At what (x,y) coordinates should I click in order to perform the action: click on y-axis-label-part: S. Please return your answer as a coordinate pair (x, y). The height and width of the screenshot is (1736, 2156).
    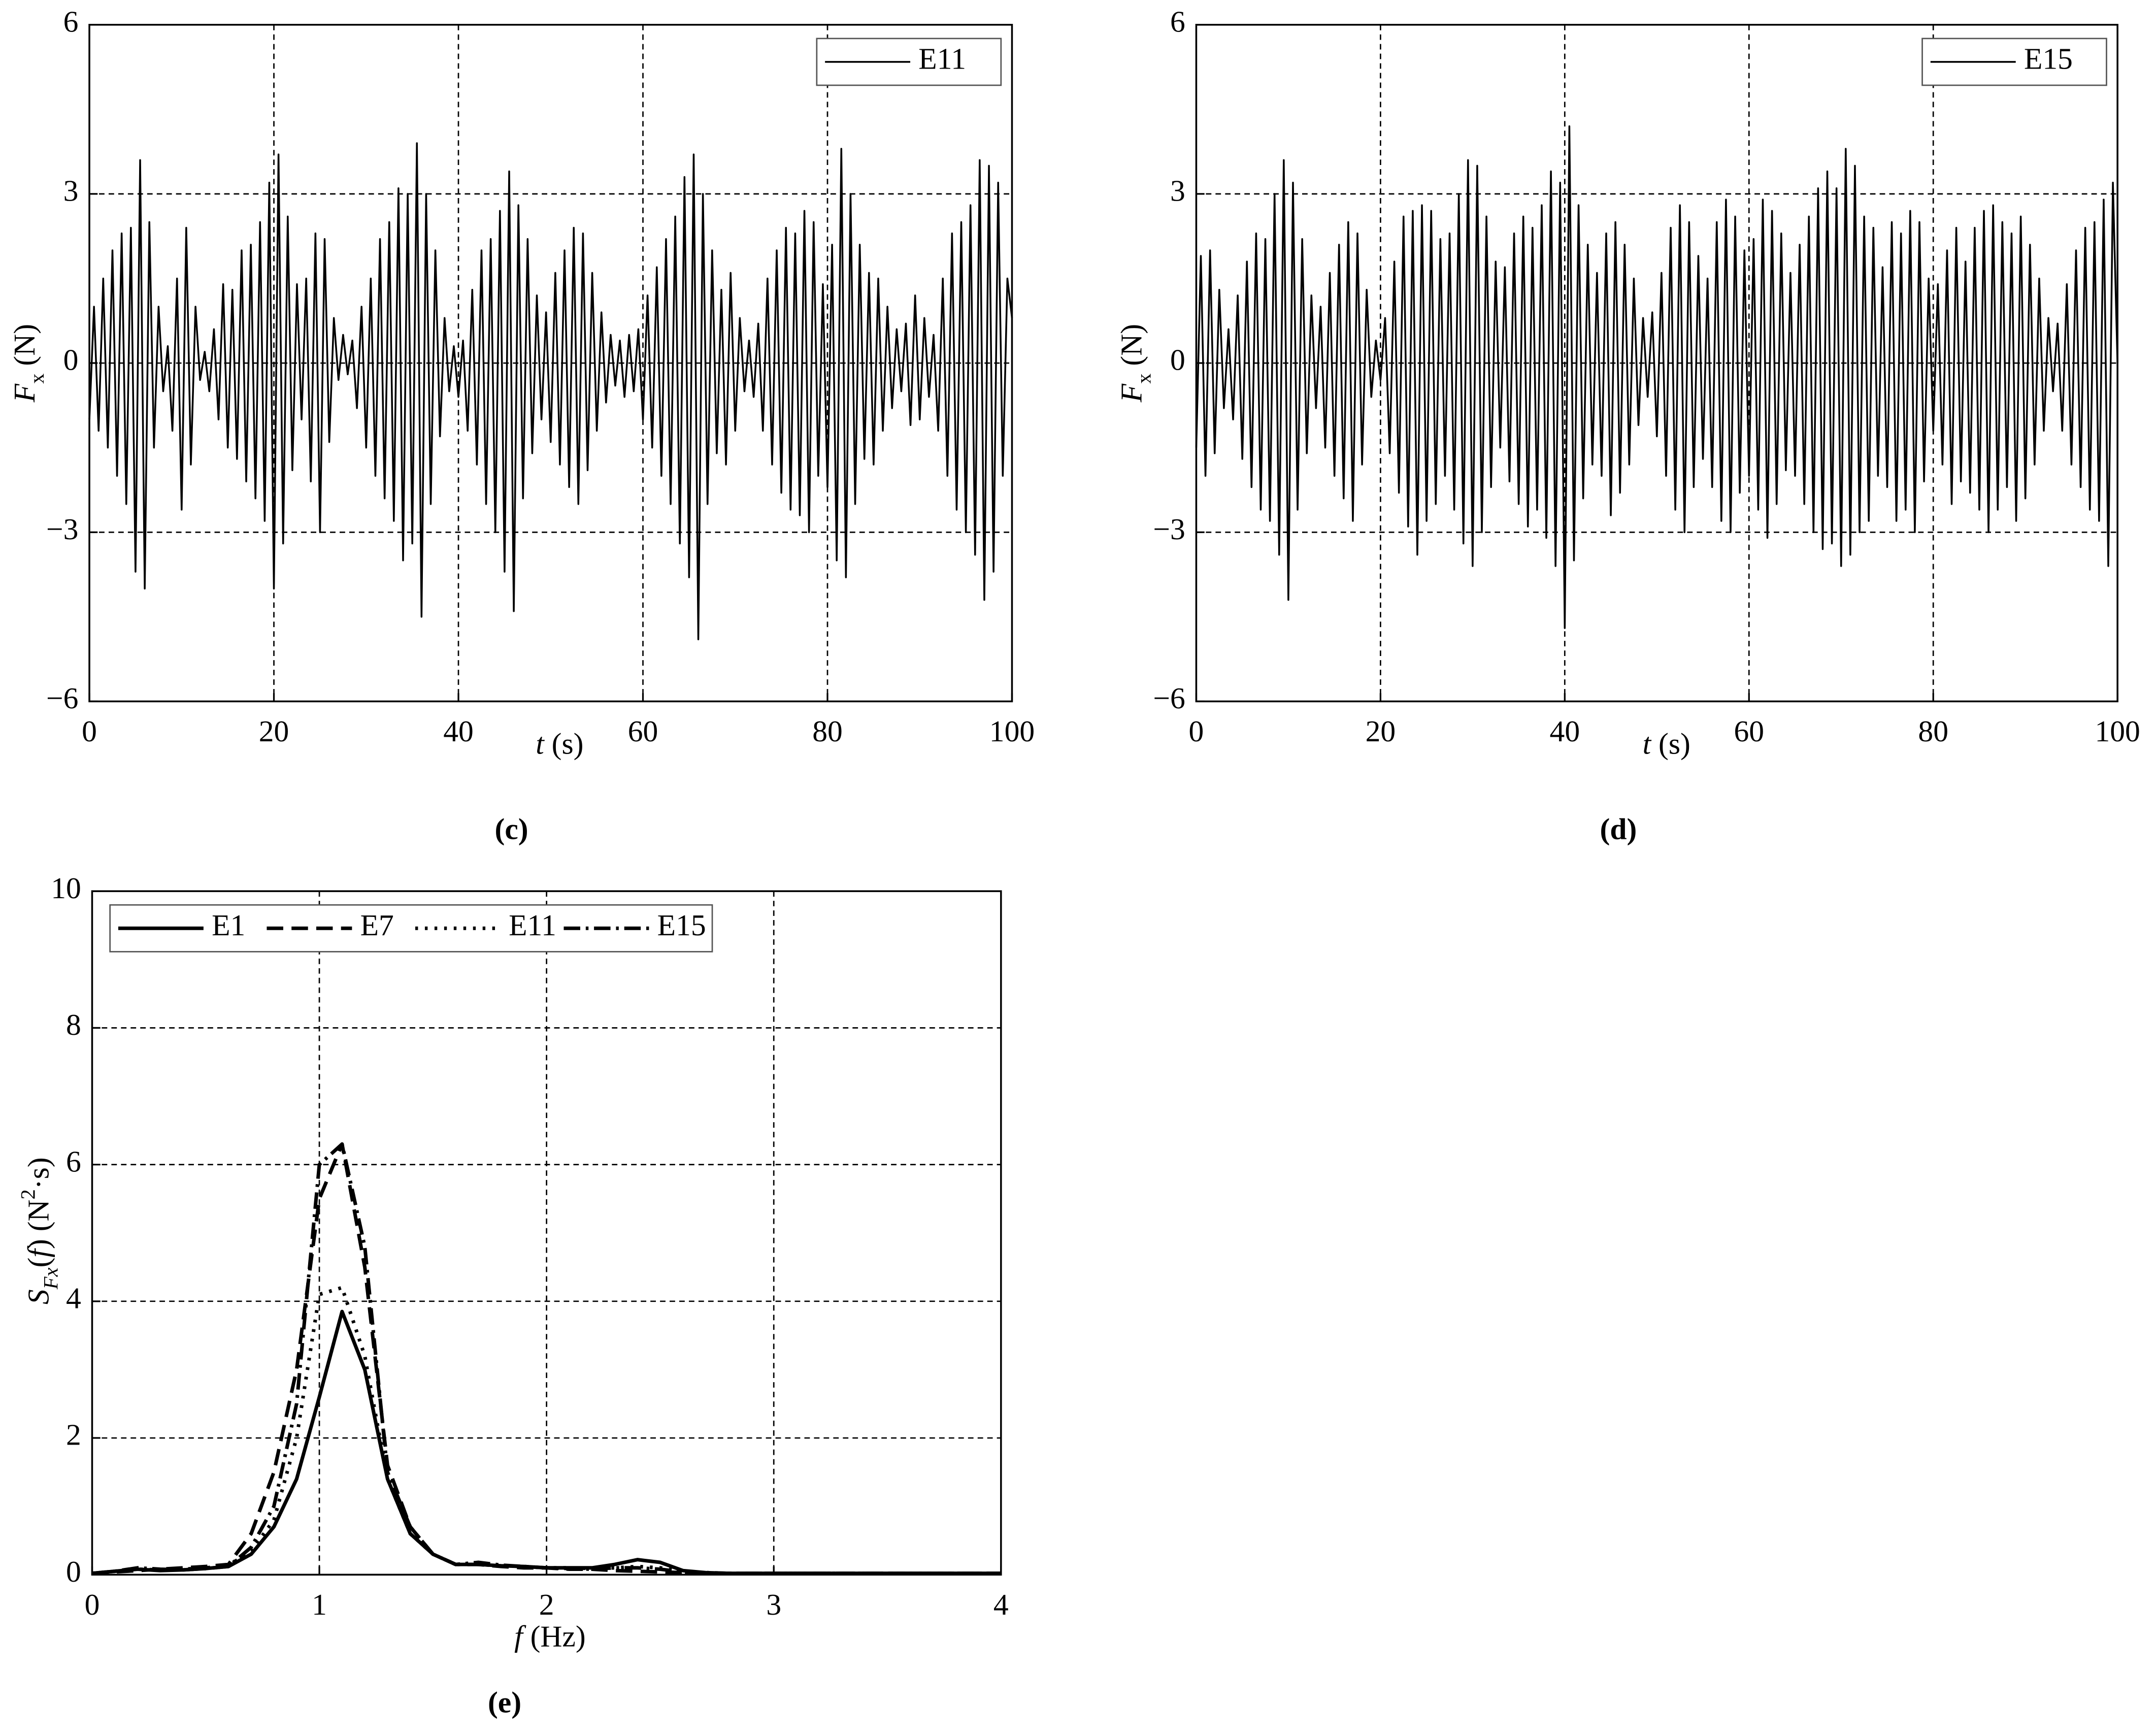
    Looking at the image, I should click on (38, 1296).